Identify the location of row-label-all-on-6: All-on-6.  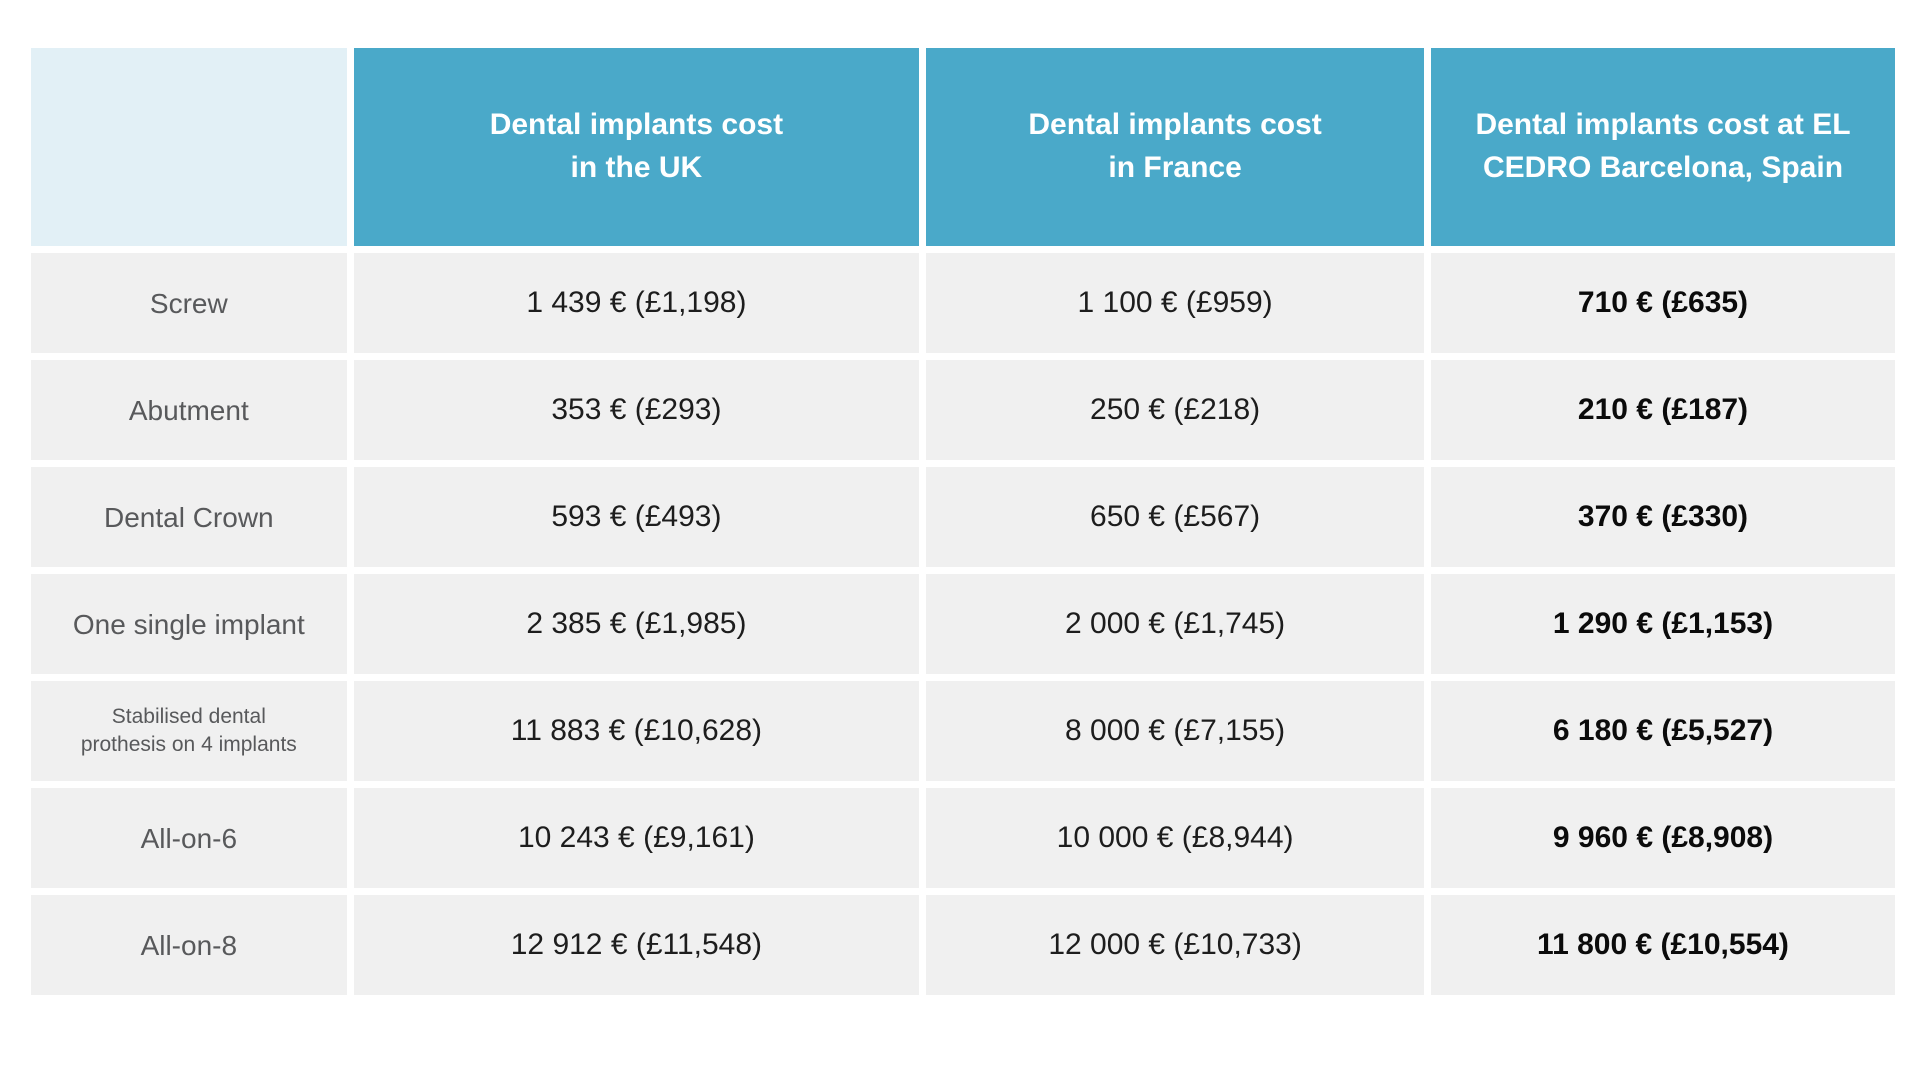
(189, 838).